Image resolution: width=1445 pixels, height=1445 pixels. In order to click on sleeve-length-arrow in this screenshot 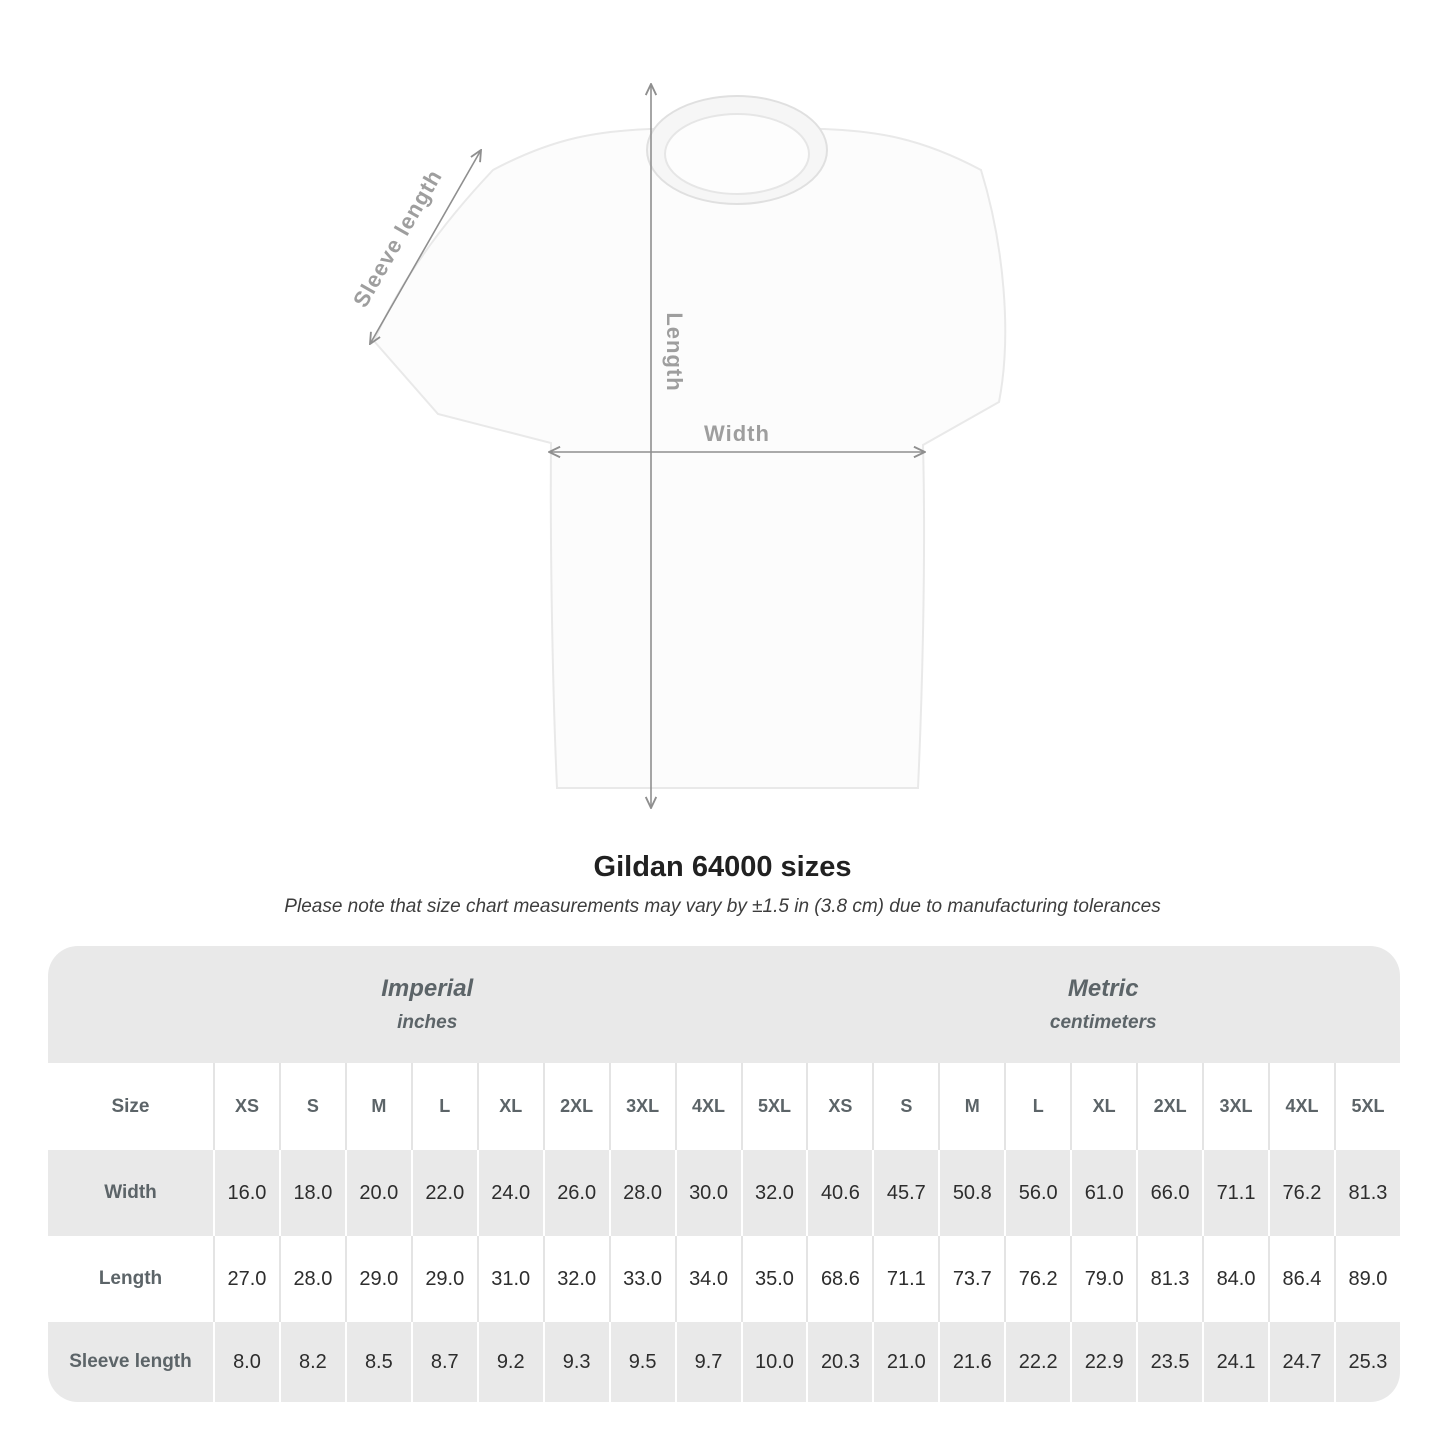, I will do `click(425, 247)`.